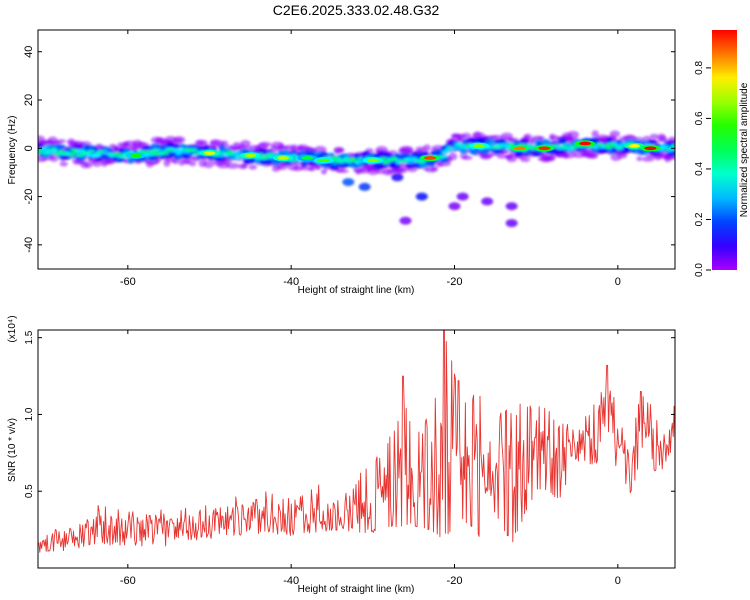 Image resolution: width=750 pixels, height=600 pixels. What do you see at coordinates (356, 10) in the screenshot?
I see `chart-title: C2E6.2025.333.02.48.G32` at bounding box center [356, 10].